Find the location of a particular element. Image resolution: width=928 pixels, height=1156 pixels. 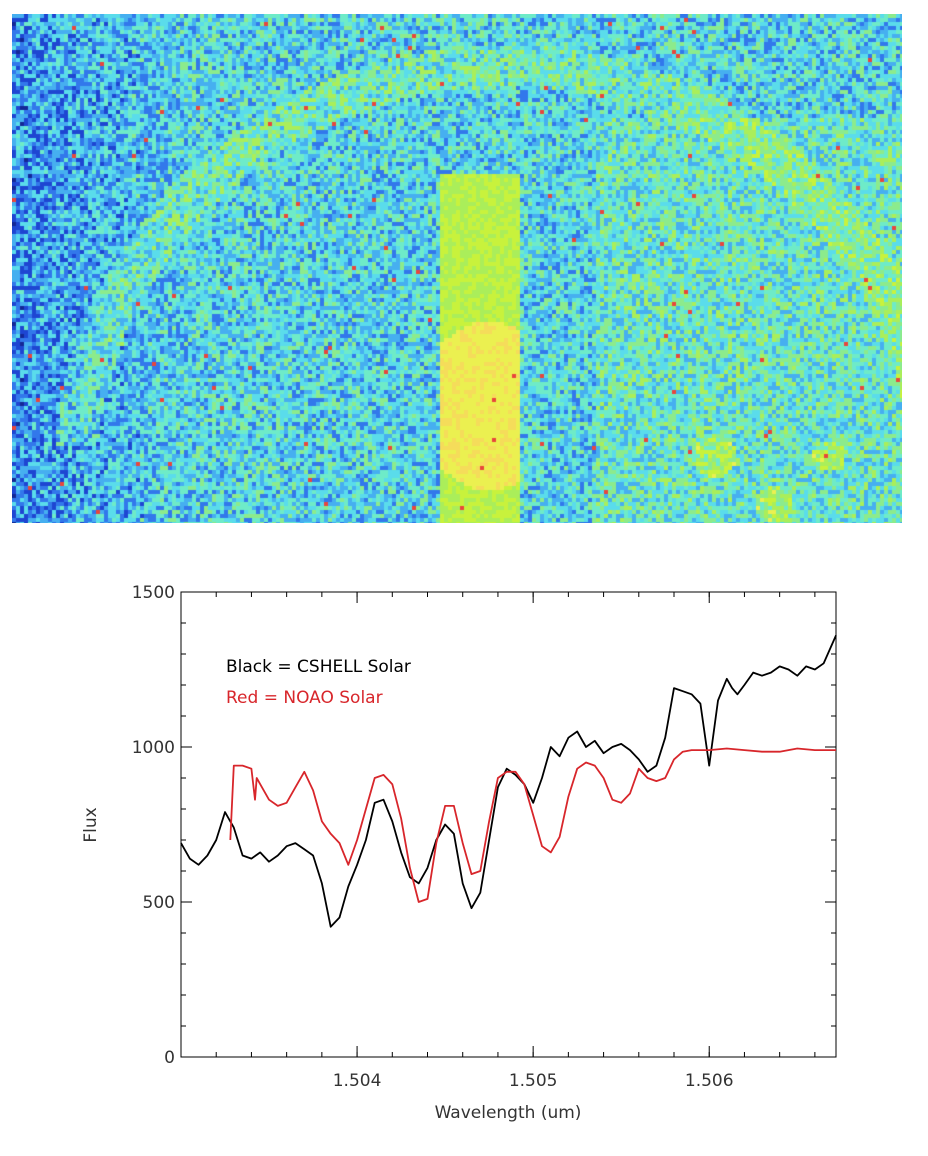

y-axis-title: Flux is located at coordinates (91, 824).